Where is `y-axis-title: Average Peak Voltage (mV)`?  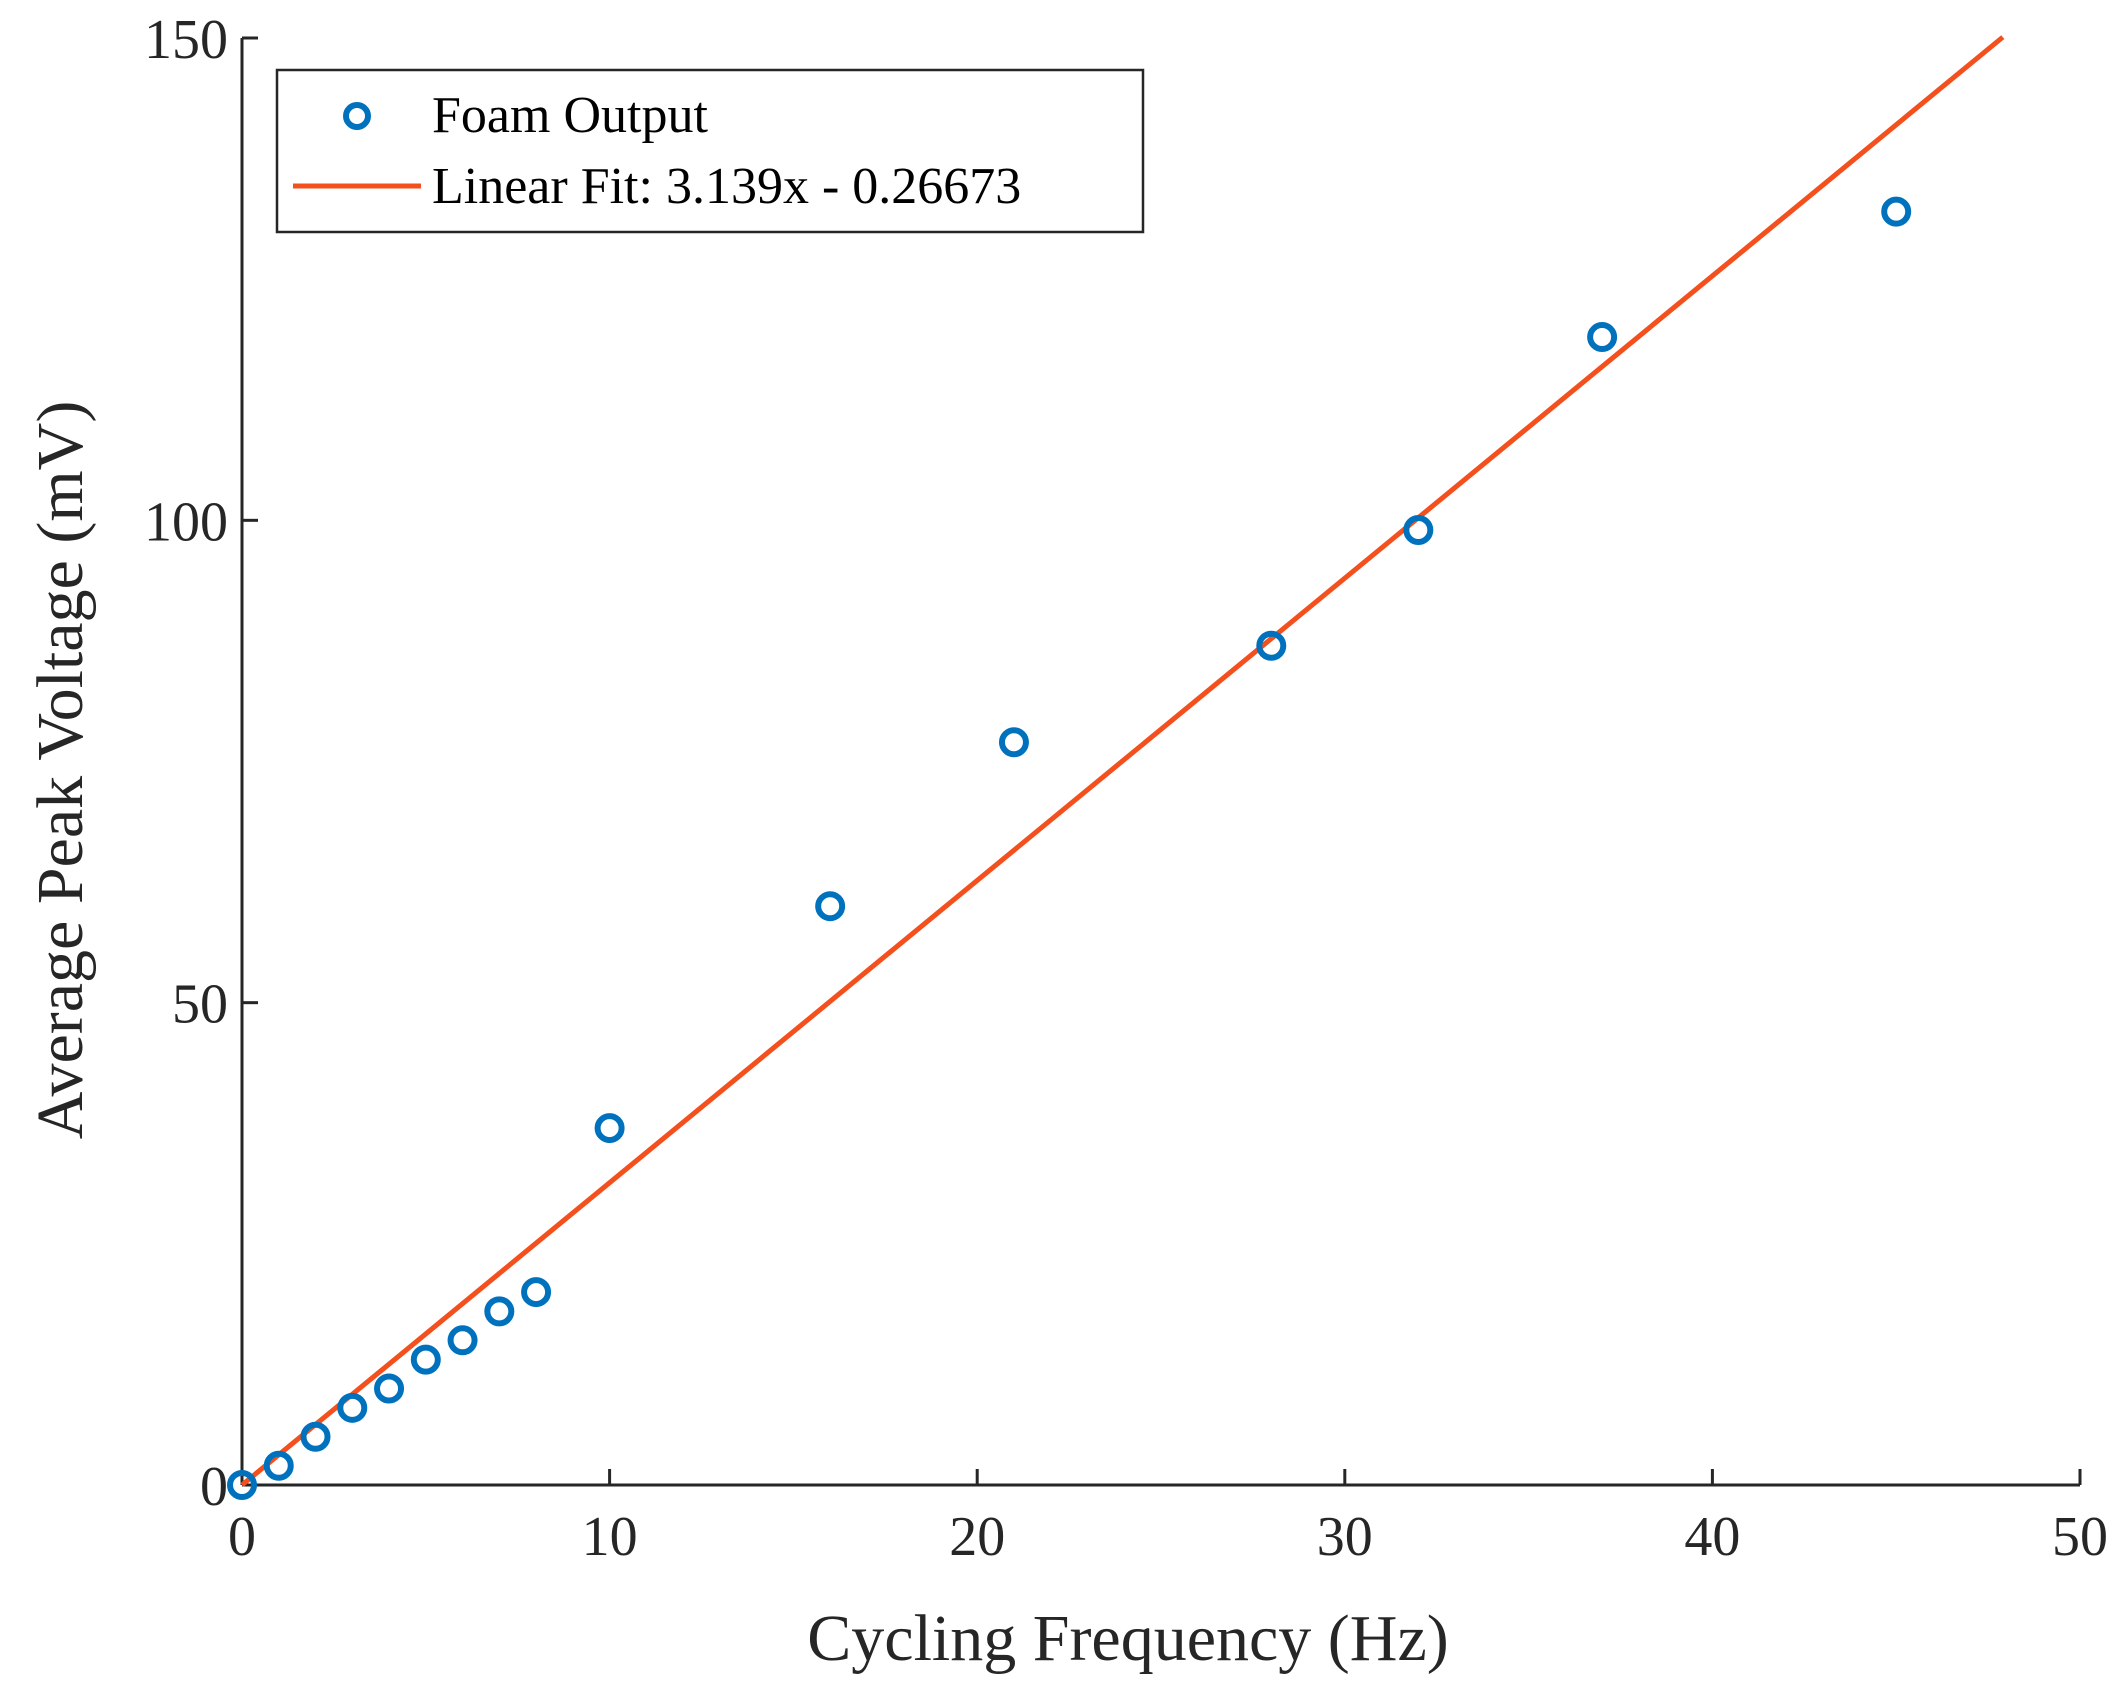
y-axis-title: Average Peak Voltage (mV) is located at coordinates (60, 770).